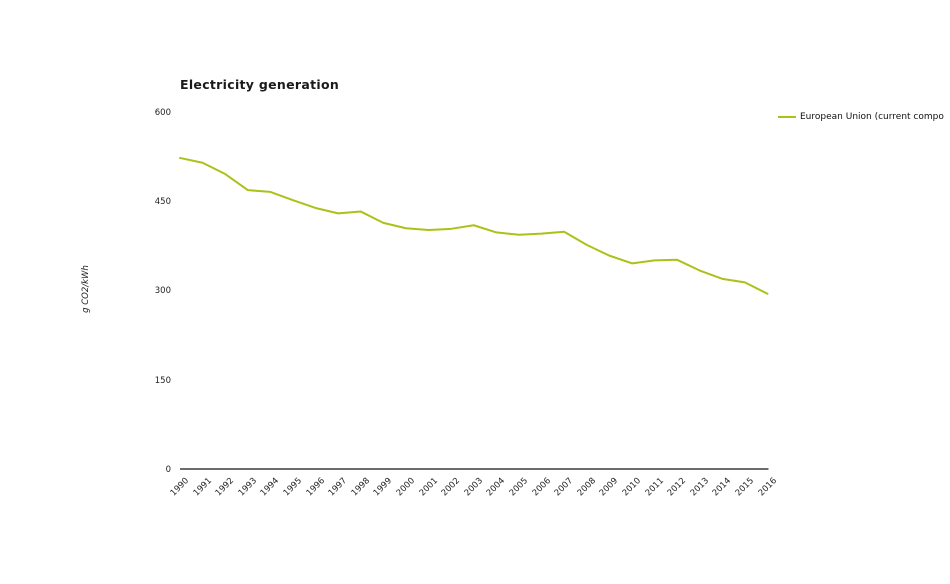 Image resolution: width=950 pixels, height=584 pixels. I want to click on y-tick-label: 300, so click(162, 291).